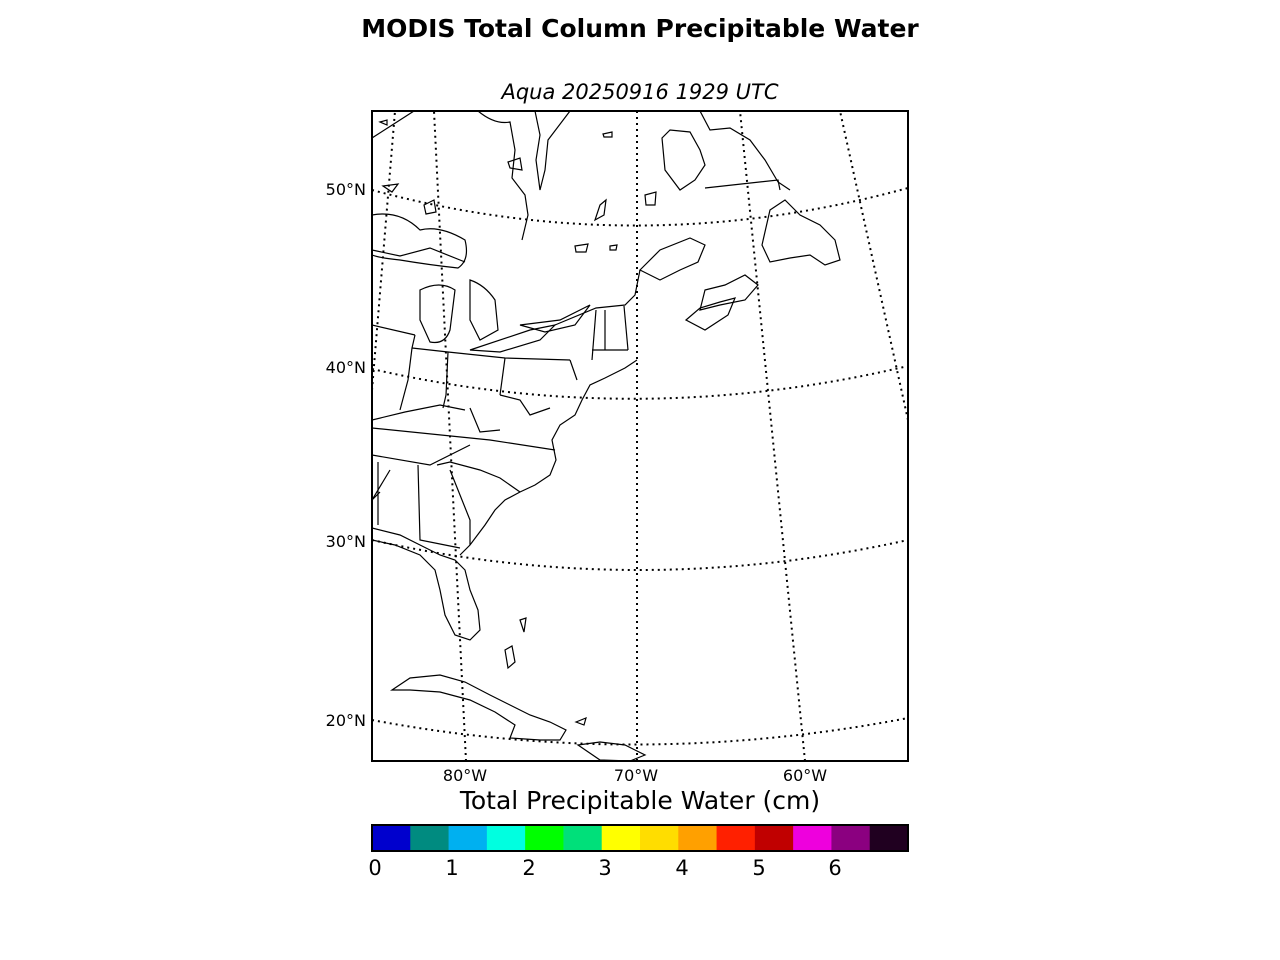 This screenshot has height=960, width=1280. What do you see at coordinates (640, 800) in the screenshot?
I see `colorbar-label: Total Precipitable Water (cm)` at bounding box center [640, 800].